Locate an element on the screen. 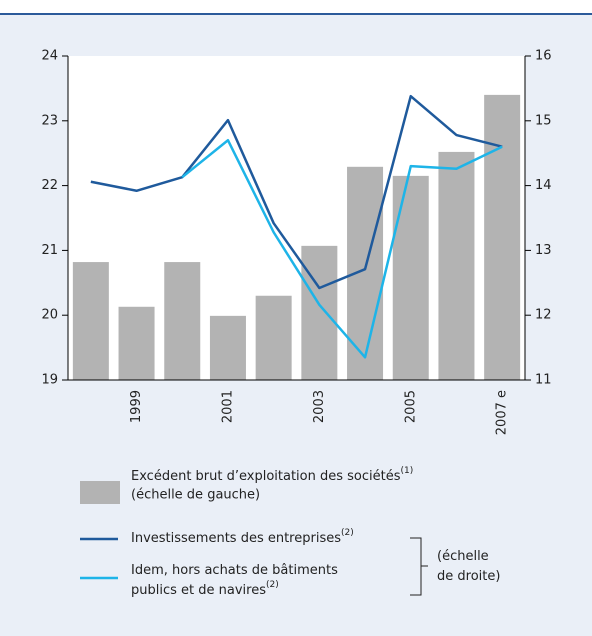 Image resolution: width=592 pixels, height=636 pixels. bracket is located at coordinates (419, 566).